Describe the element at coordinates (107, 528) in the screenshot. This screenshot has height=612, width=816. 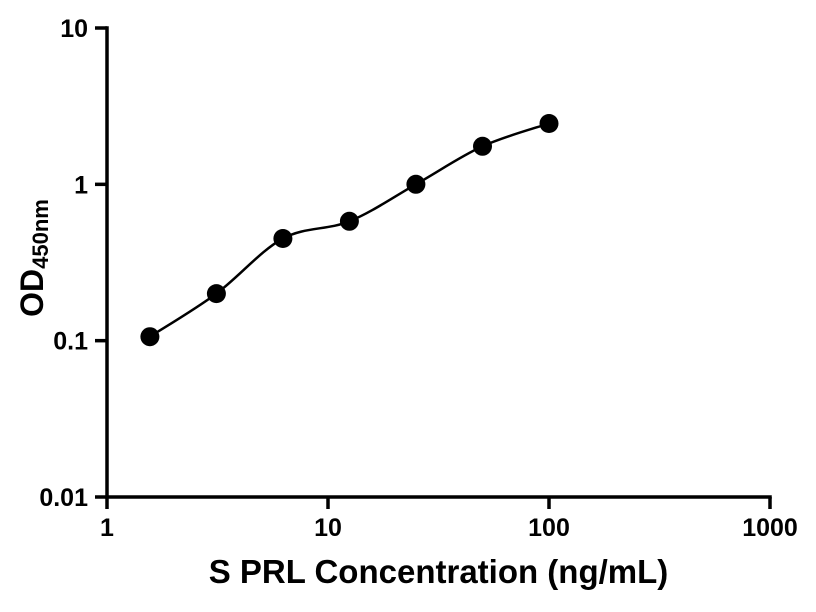
I see `x-tick-label: 1` at that location.